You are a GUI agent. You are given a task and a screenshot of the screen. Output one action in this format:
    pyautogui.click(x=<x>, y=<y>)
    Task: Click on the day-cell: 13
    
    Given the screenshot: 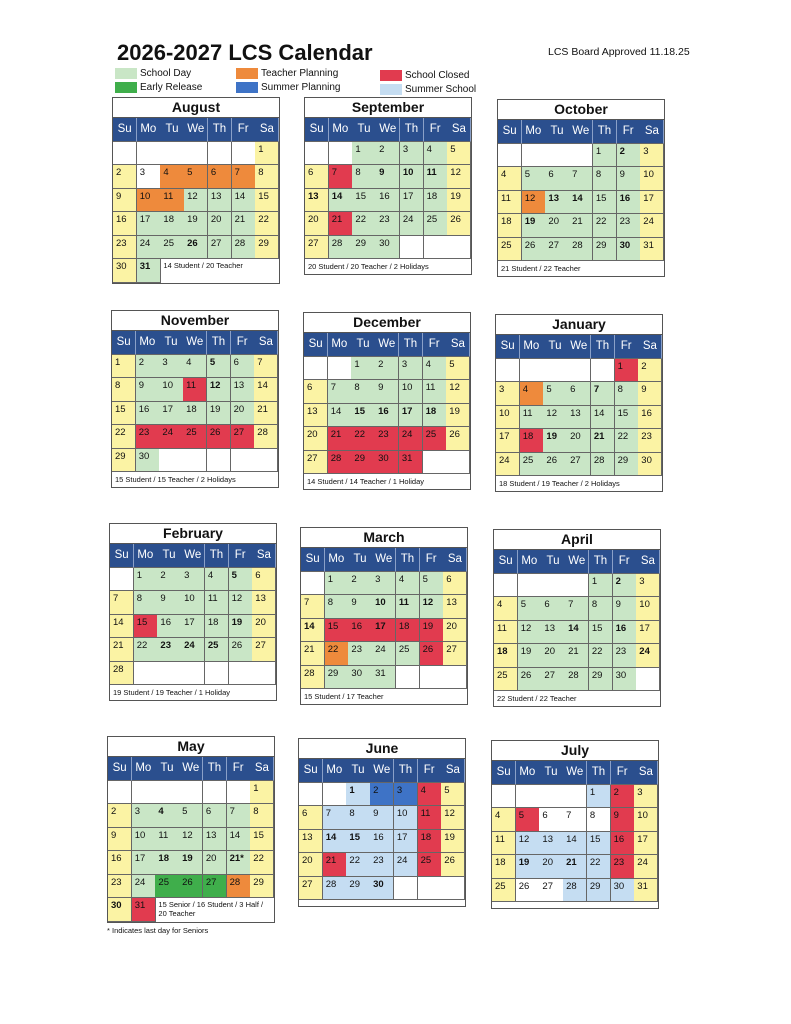 What is the action you would take?
    pyautogui.click(x=311, y=841)
    